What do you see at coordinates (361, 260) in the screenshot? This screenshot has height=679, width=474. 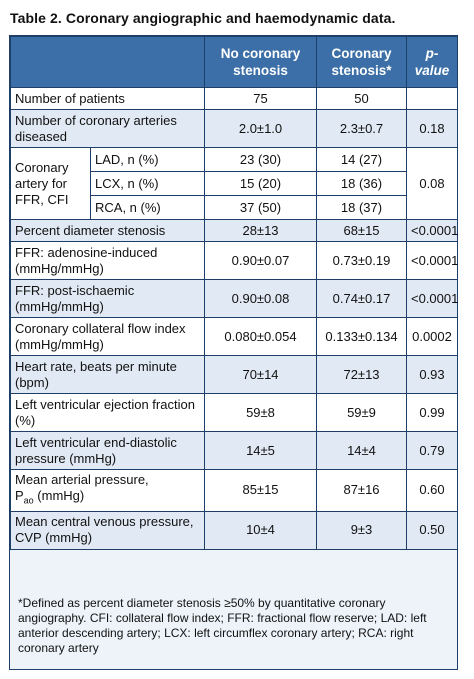 I see `cell-stenosis: 0.73±0.19` at bounding box center [361, 260].